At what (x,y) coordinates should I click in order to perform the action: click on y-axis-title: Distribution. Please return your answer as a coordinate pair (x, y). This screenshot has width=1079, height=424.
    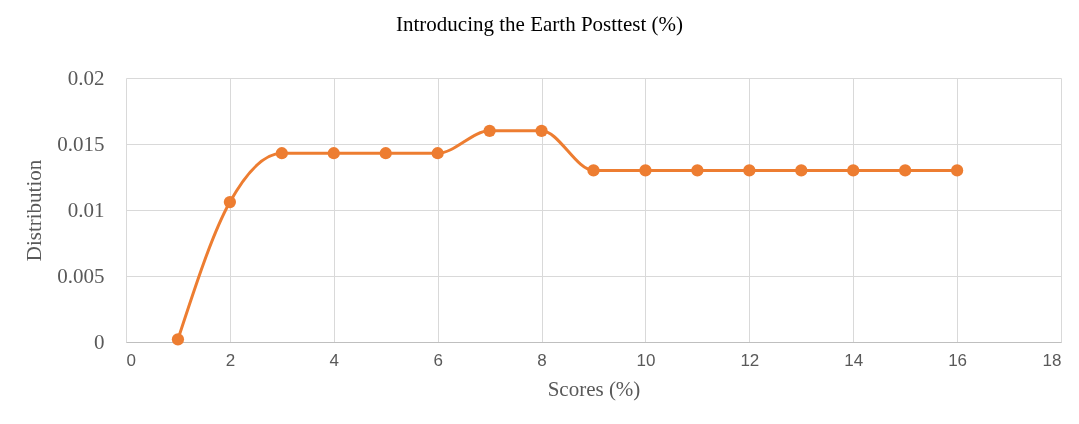
    Looking at the image, I should click on (34, 210).